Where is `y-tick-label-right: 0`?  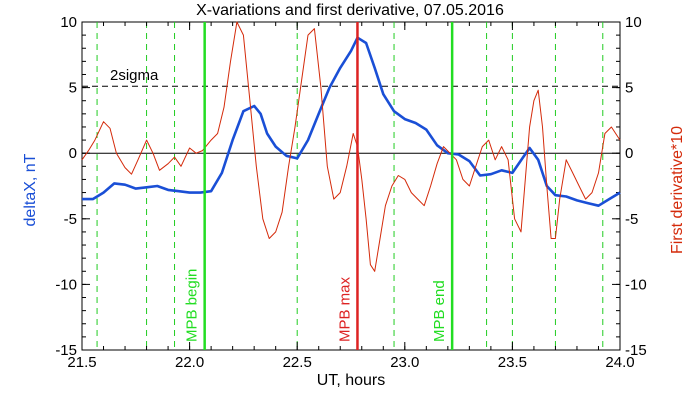 y-tick-label-right: 0 is located at coordinates (629, 153).